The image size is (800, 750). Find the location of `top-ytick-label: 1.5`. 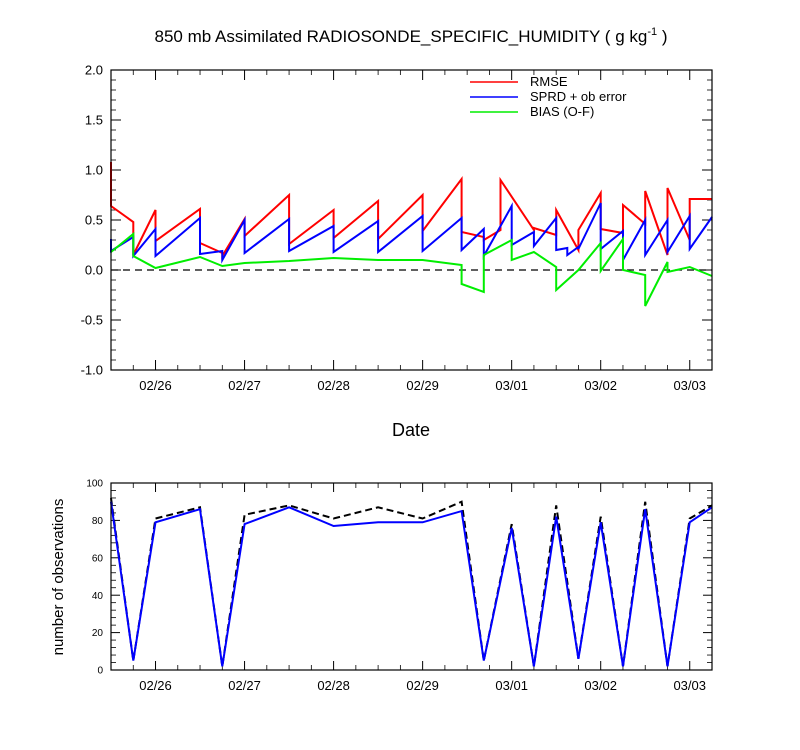

top-ytick-label: 1.5 is located at coordinates (94, 120).